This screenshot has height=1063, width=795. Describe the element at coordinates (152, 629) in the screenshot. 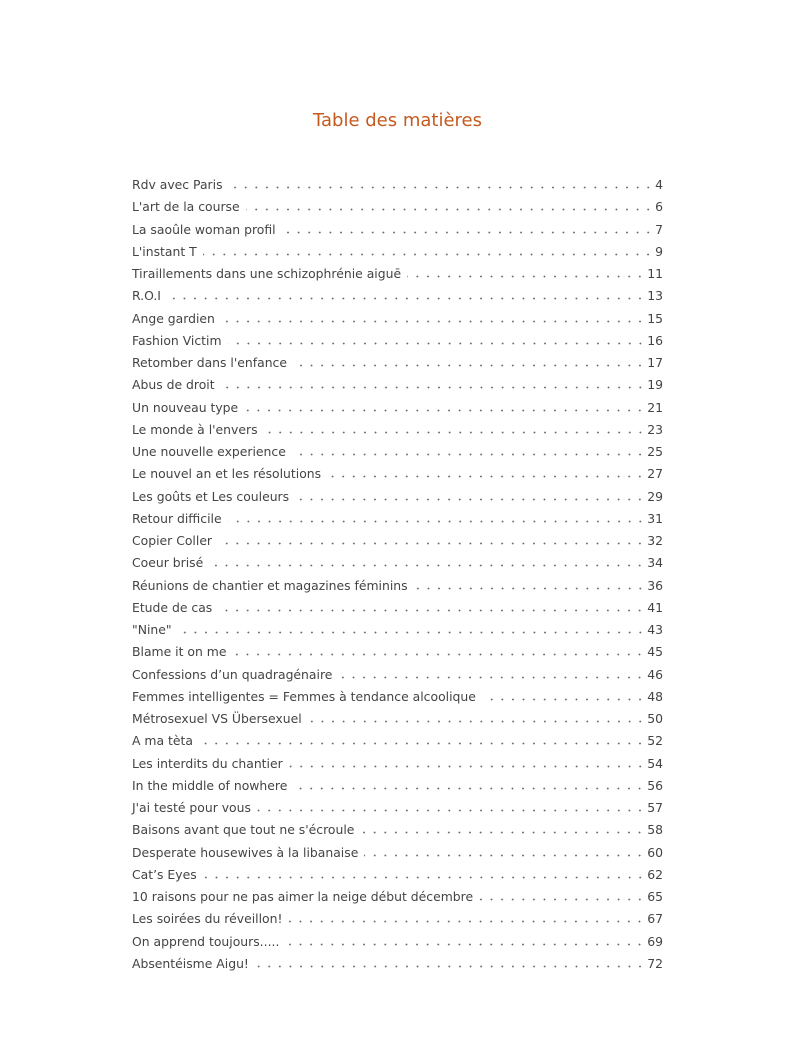

I see `toc-entry-title: "Nine"` at that location.